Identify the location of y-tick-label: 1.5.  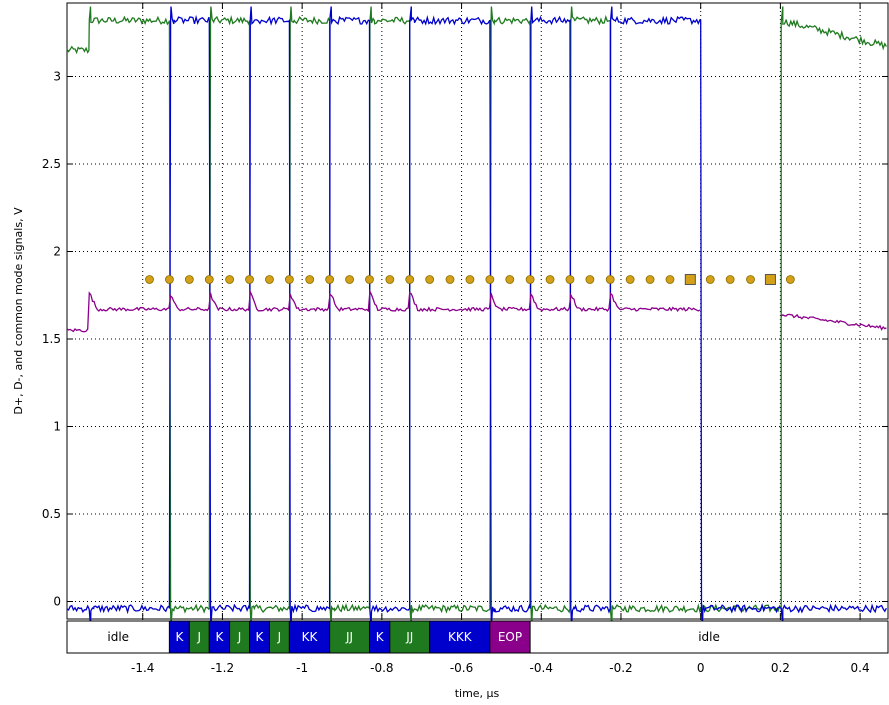
(51, 339).